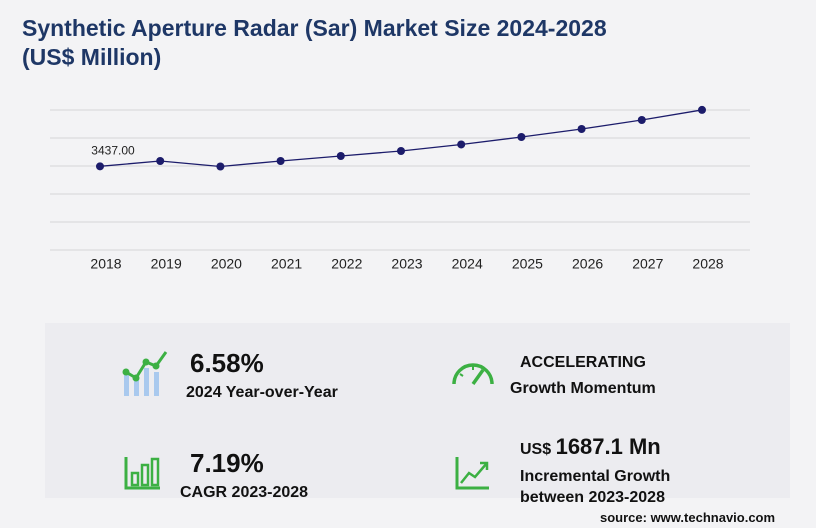 The width and height of the screenshot is (816, 528). I want to click on x-tick-label: 2022, so click(346, 264).